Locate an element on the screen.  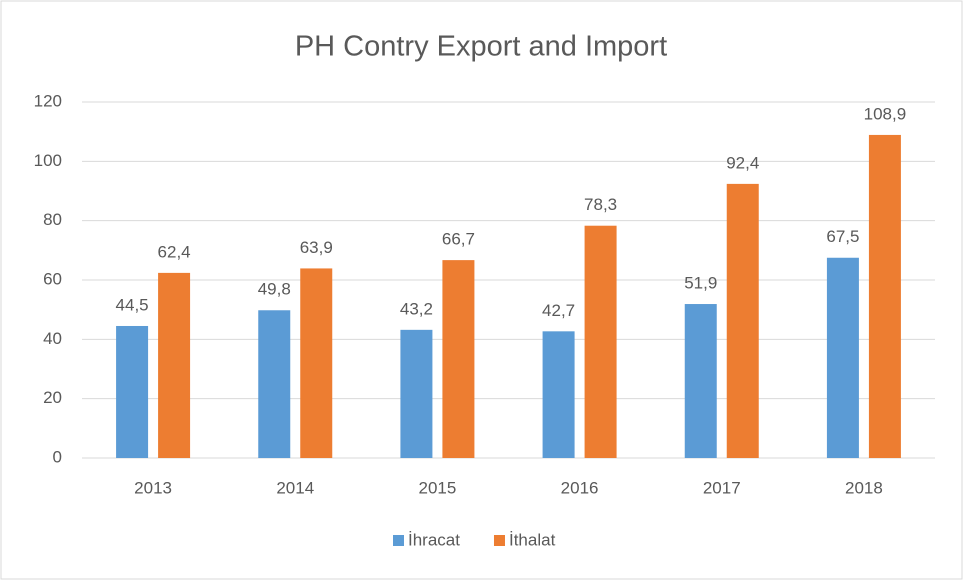
y-tick-label: 100 is located at coordinates (48, 160).